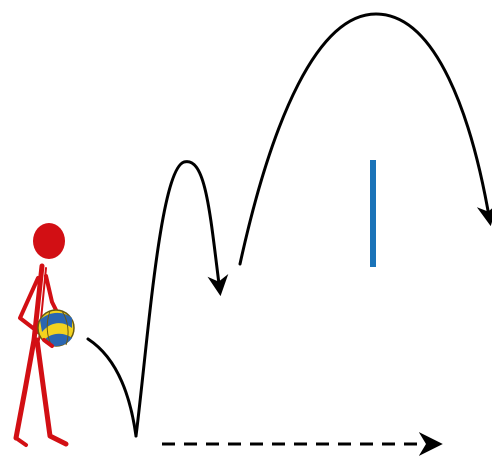  I want to click on player-leg-right, so click(51, 392).